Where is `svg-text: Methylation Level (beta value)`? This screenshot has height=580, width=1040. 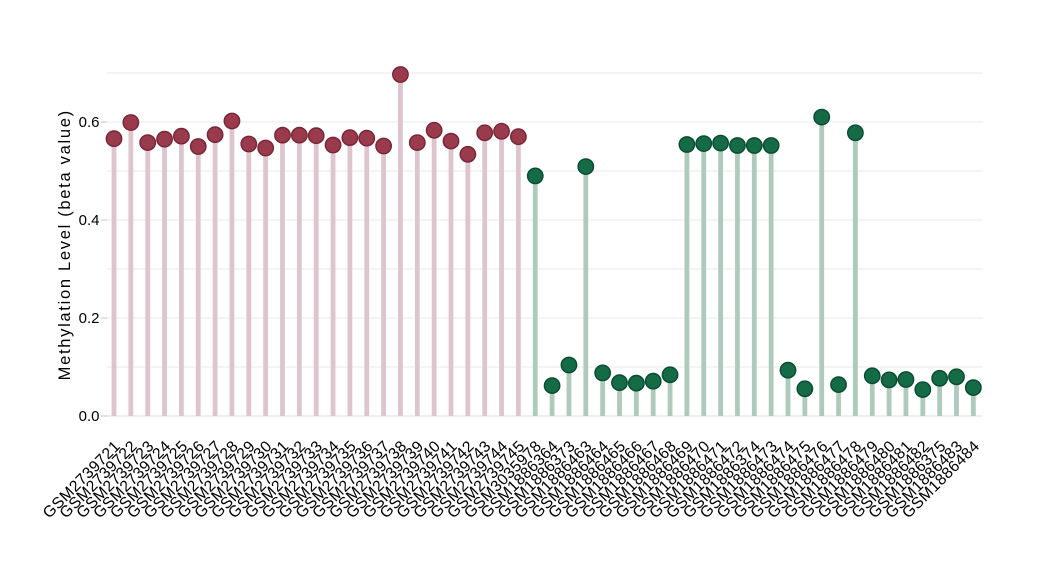
svg-text: Methylation Level (beta value) is located at coordinates (65, 244).